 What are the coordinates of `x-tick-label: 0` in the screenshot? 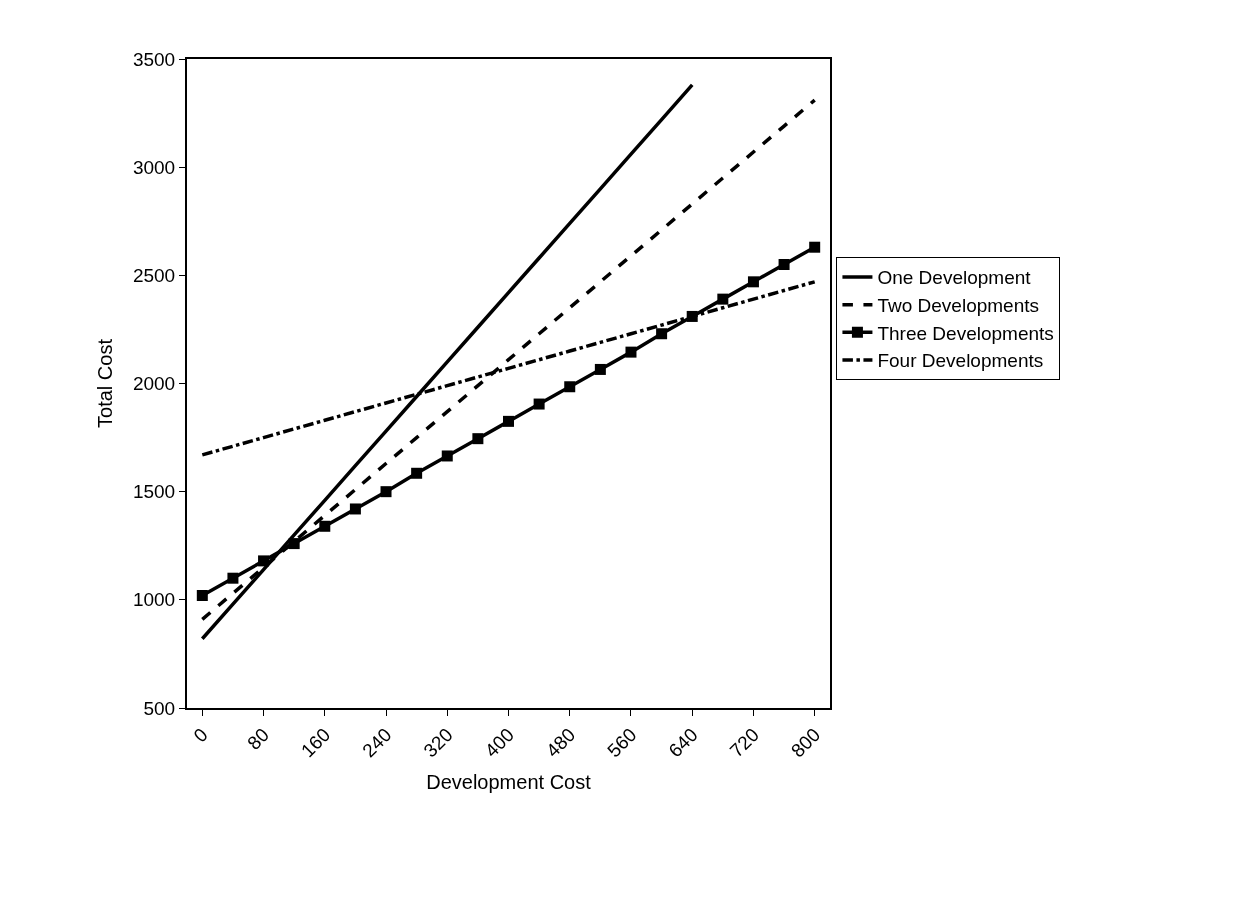 It's located at (200, 735).